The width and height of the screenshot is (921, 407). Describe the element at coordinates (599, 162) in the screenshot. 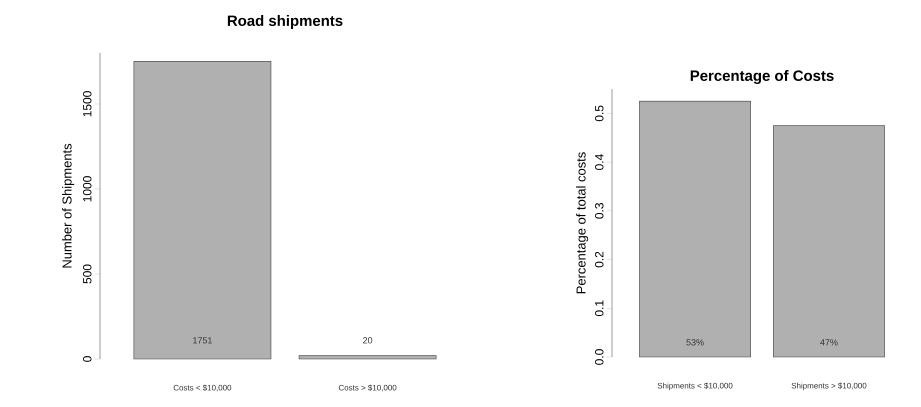

I see `y-tick-label: 0.4` at that location.